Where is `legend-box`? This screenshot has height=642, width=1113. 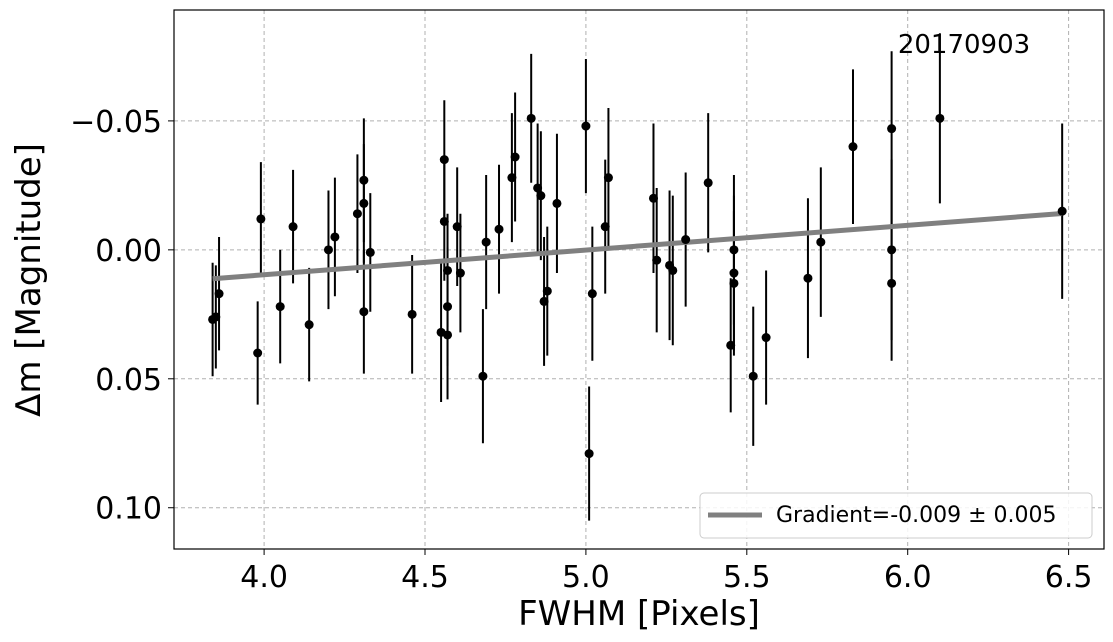
legend-box is located at coordinates (896, 515).